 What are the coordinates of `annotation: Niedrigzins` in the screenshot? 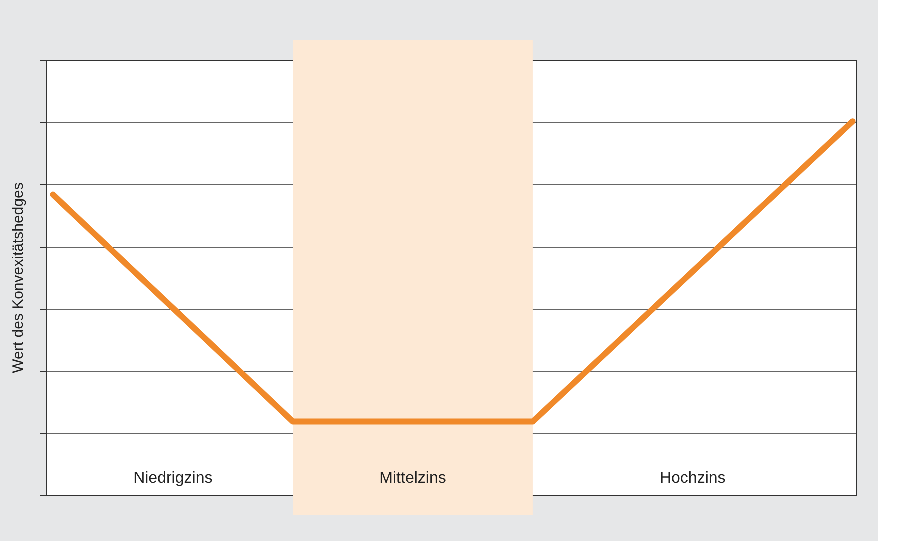 It's located at (173, 478).